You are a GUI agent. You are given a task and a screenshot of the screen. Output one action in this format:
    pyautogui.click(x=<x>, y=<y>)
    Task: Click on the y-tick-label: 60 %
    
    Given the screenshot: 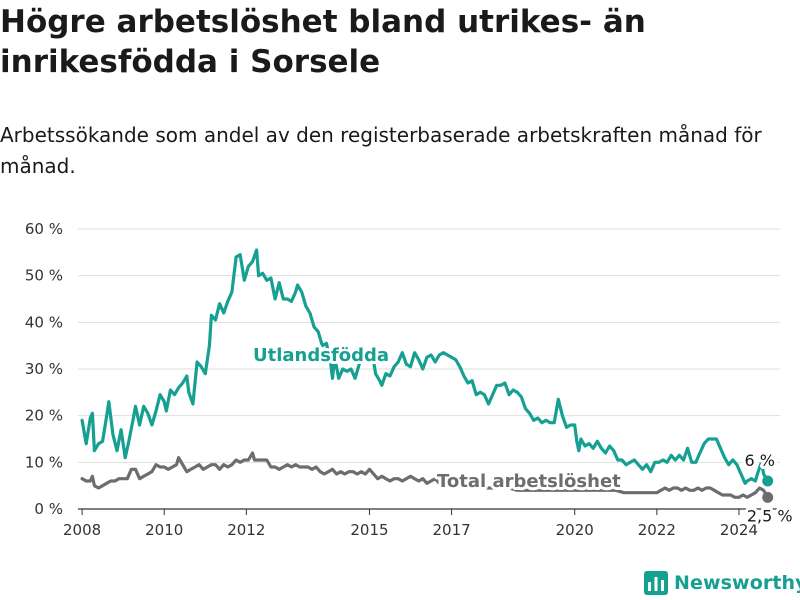 What is the action you would take?
    pyautogui.click(x=44, y=229)
    